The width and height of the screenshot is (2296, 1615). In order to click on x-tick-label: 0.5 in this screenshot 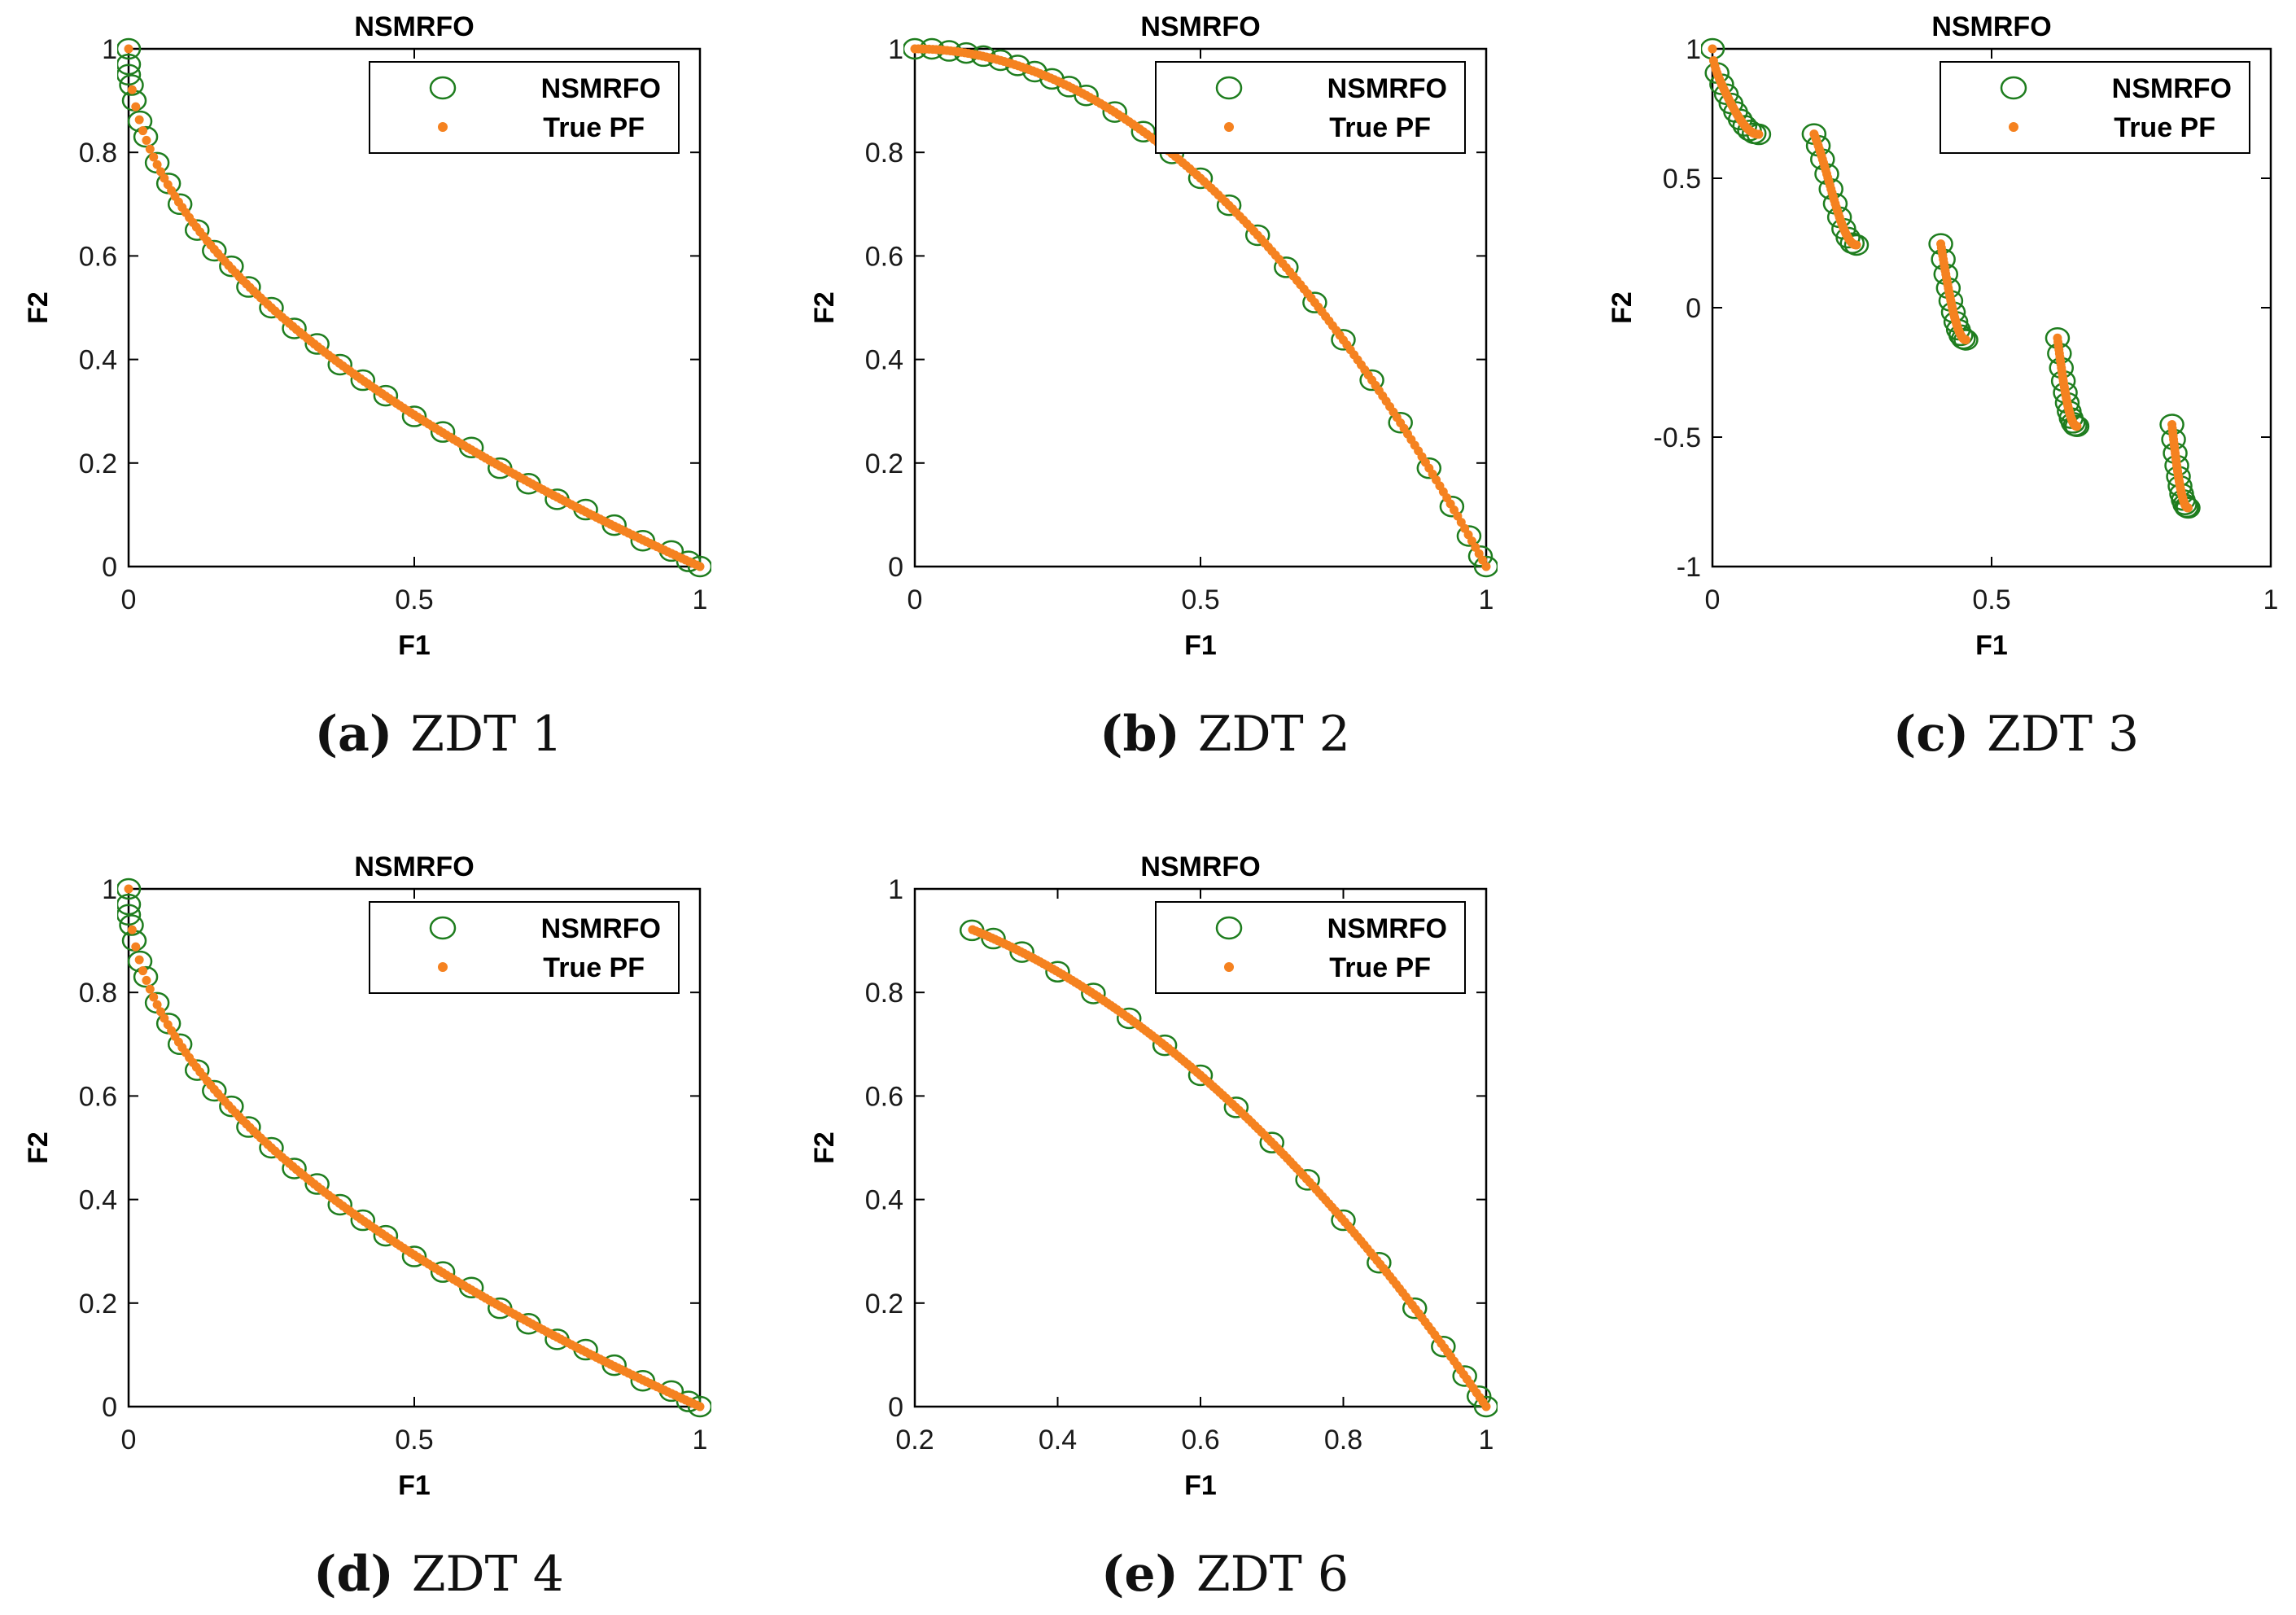, I will do `click(414, 1440)`.